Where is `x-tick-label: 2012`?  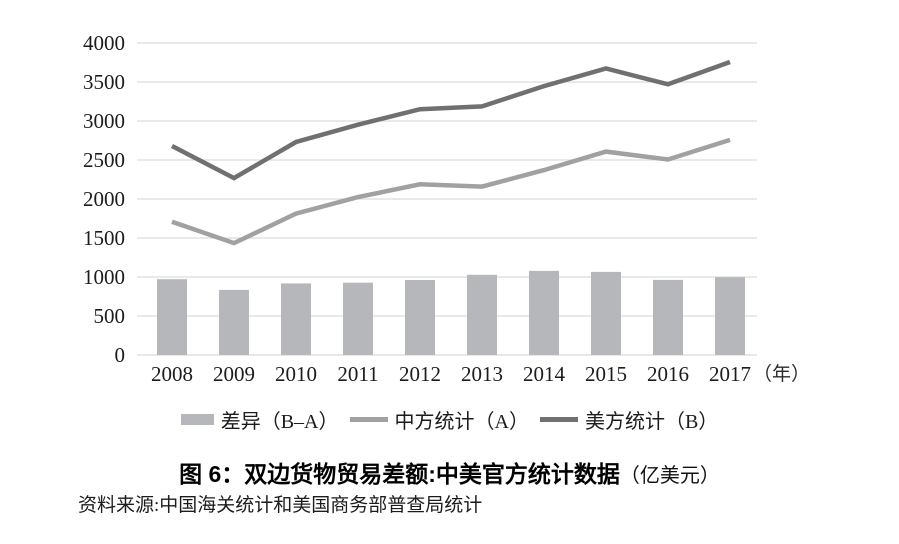 x-tick-label: 2012 is located at coordinates (420, 374).